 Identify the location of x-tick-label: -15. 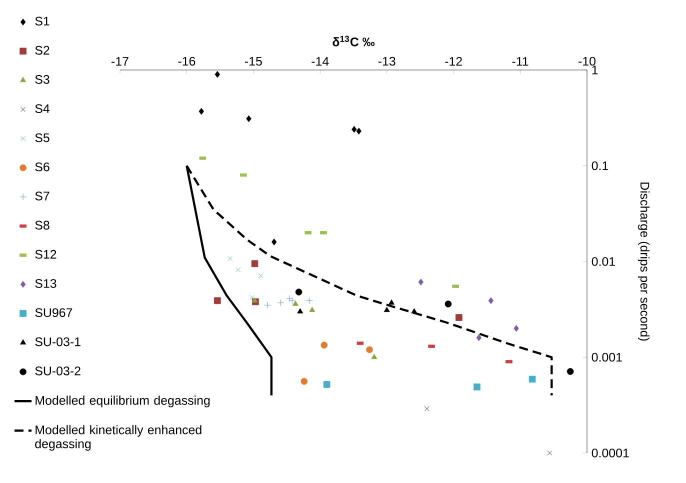
(253, 61).